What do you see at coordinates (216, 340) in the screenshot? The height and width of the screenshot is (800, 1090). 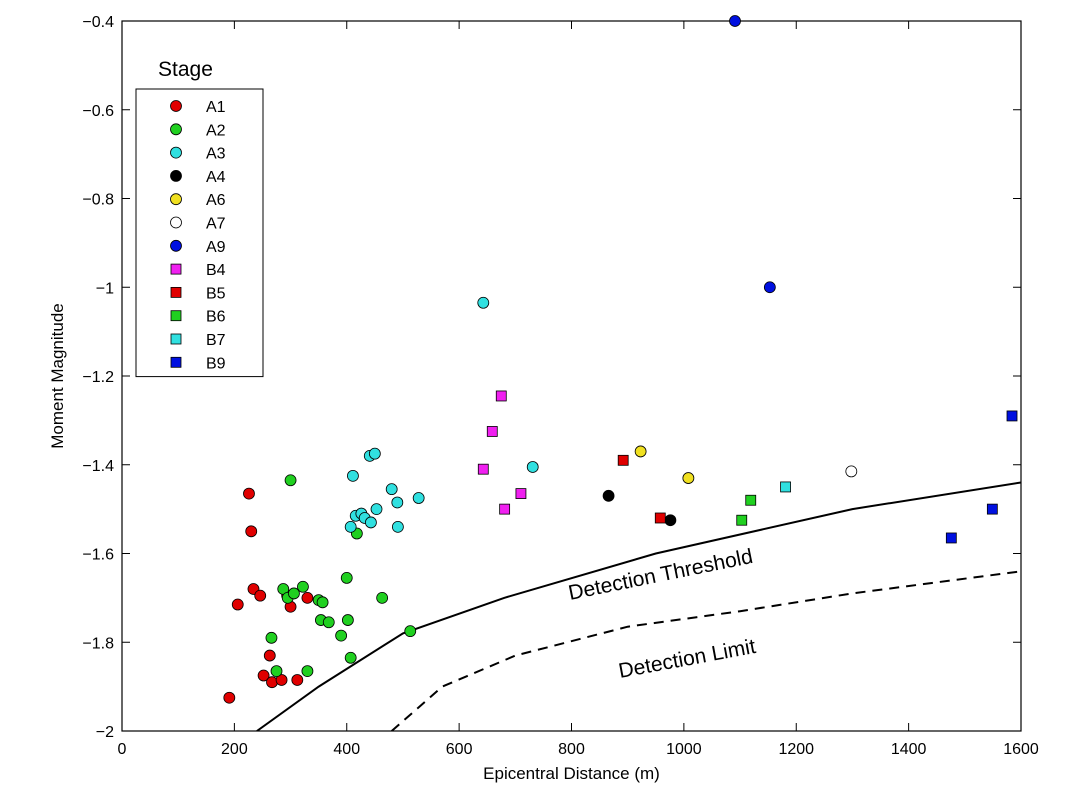 I see `legend-label-b7: B7` at bounding box center [216, 340].